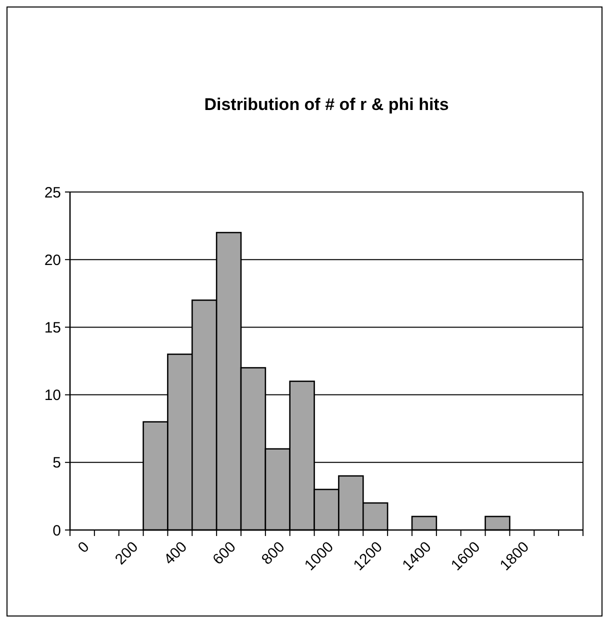  Describe the element at coordinates (225, 553) in the screenshot. I see `x-tick-label: 600` at that location.